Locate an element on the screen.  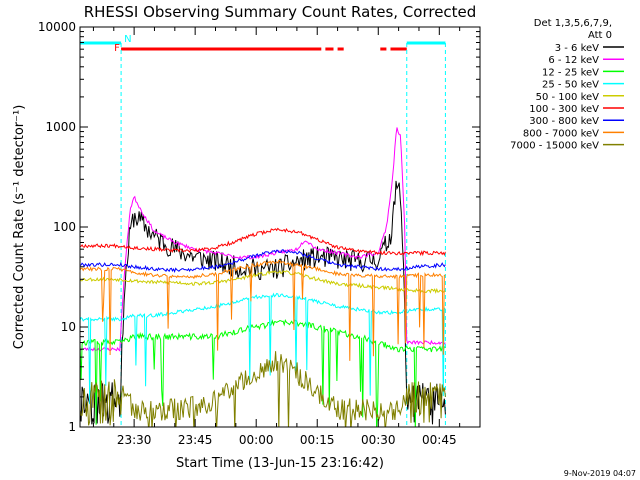
y-tick-label: 10000 is located at coordinates (57, 27).